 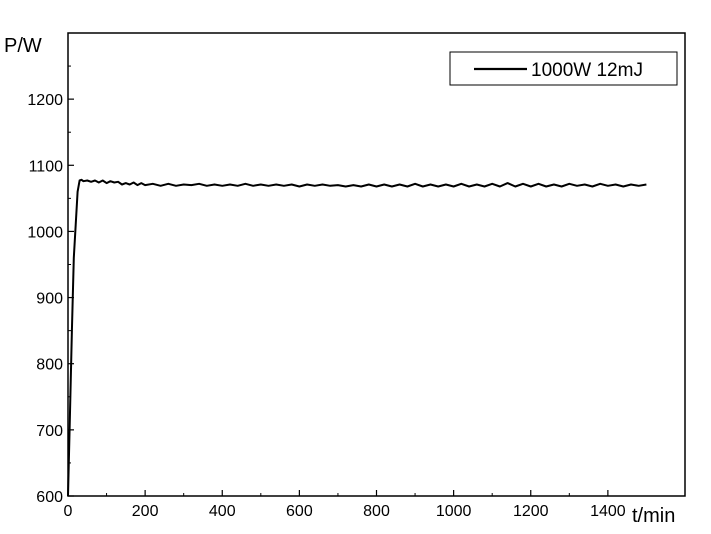 What do you see at coordinates (49, 497) in the screenshot?
I see `y-tick-label: 600` at bounding box center [49, 497].